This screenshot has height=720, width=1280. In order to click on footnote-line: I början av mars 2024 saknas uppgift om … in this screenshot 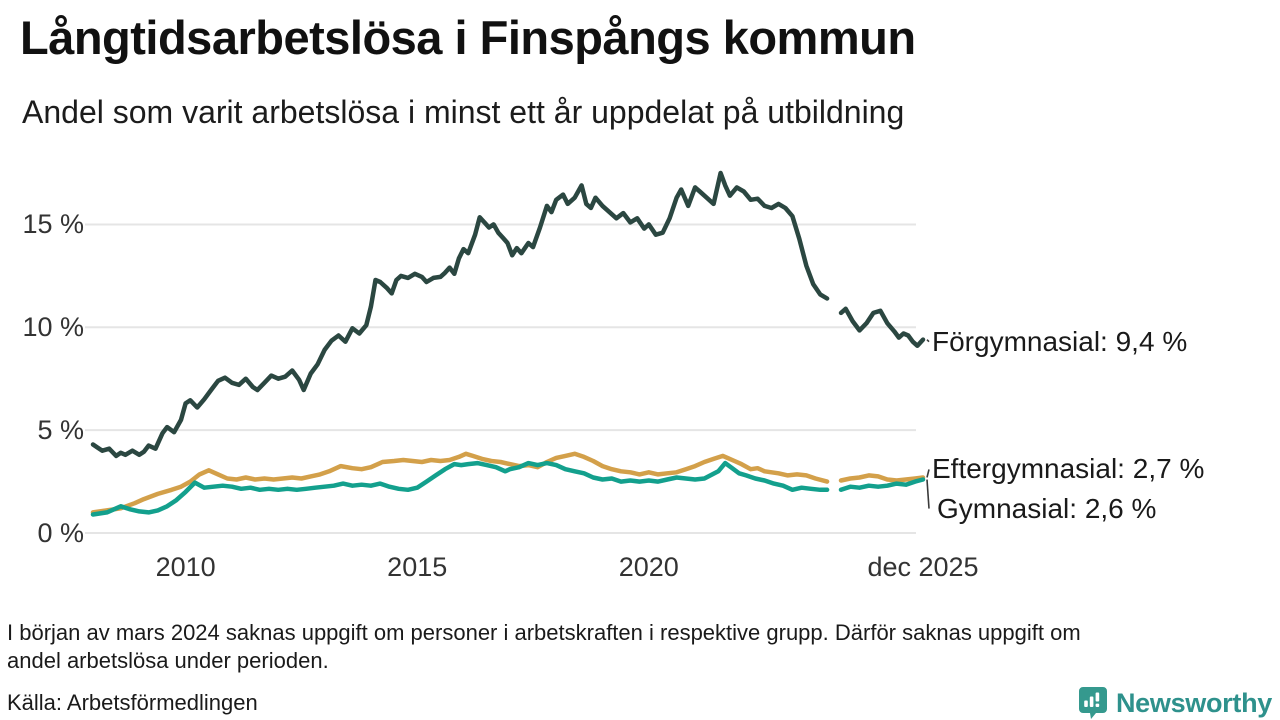, I will do `click(544, 632)`.